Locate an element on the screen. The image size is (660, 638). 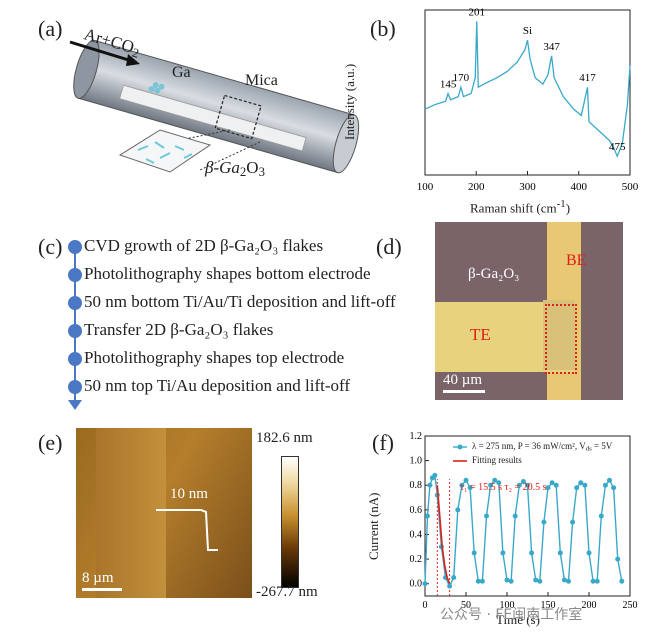
e-scale-label: 8 µm is located at coordinates (98, 578).